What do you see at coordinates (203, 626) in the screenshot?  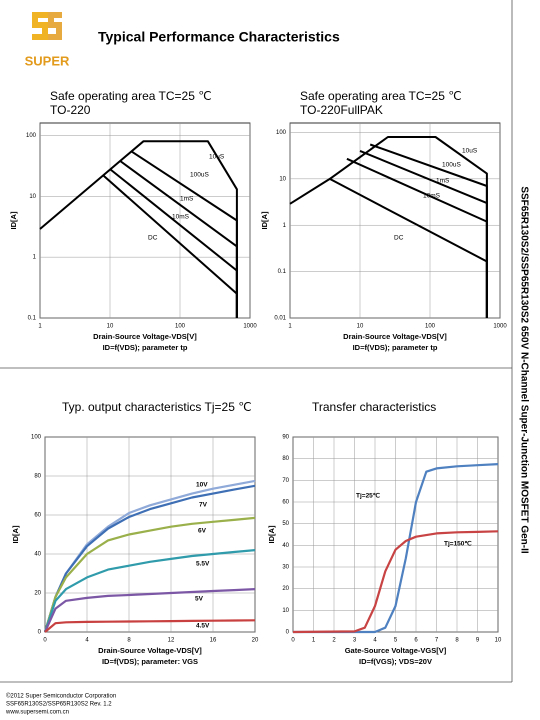 I see `series-label: 4.5V` at bounding box center [203, 626].